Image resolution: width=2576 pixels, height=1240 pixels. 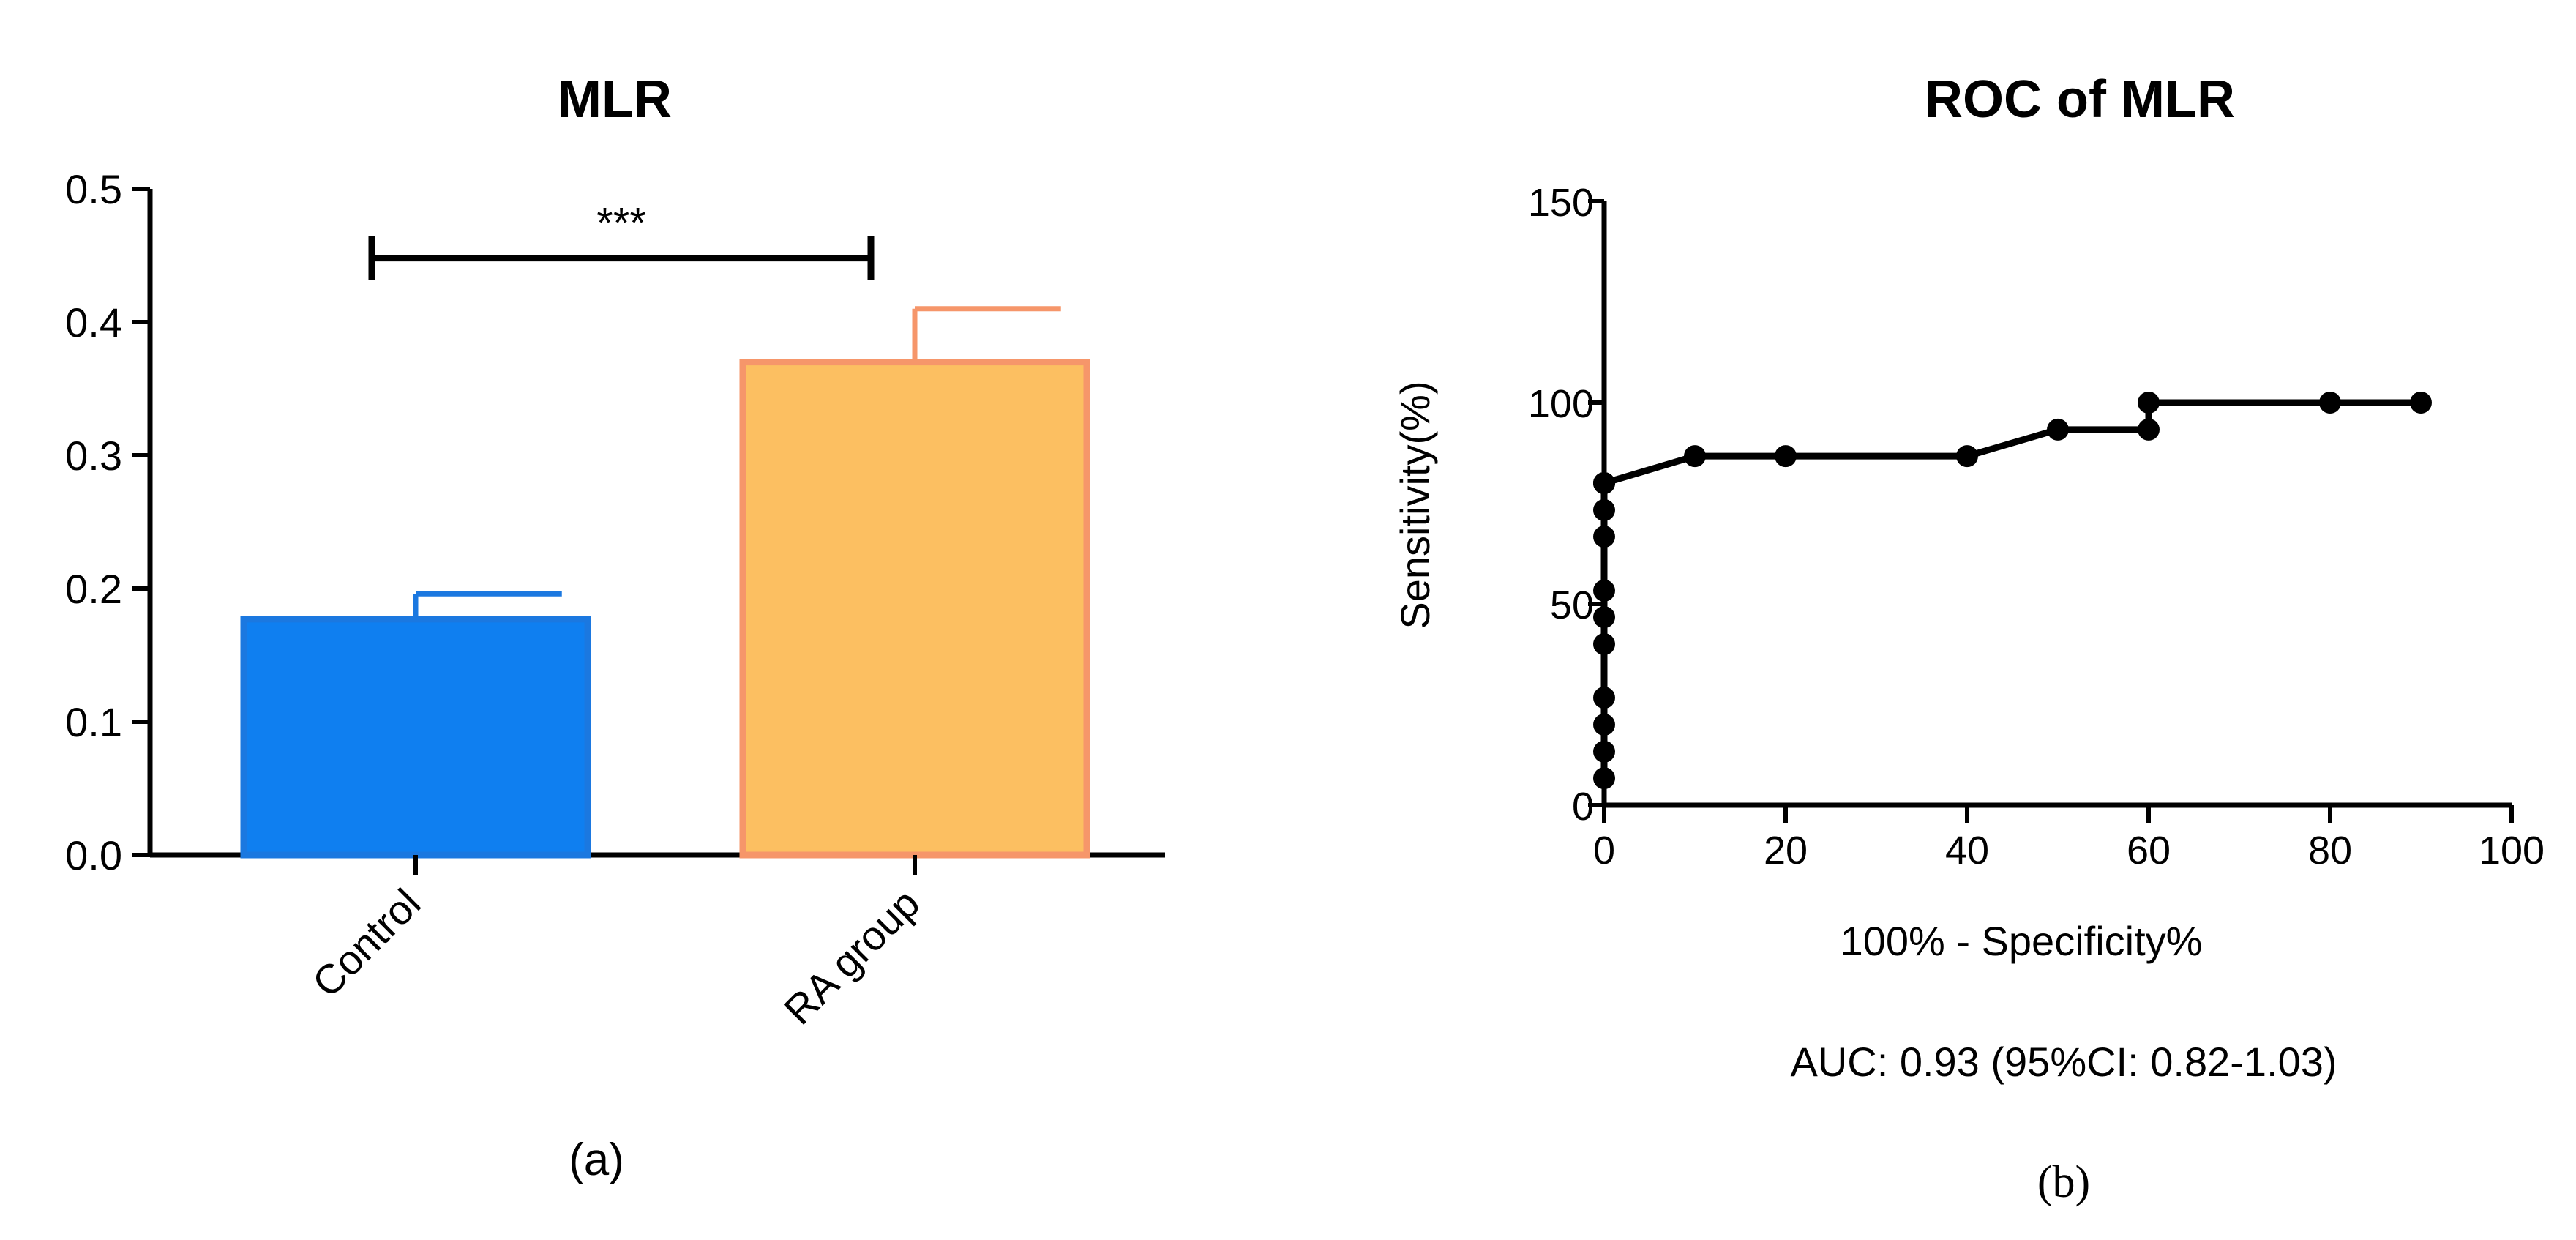 I want to click on bar-chart-bars, so click(x=665, y=583).